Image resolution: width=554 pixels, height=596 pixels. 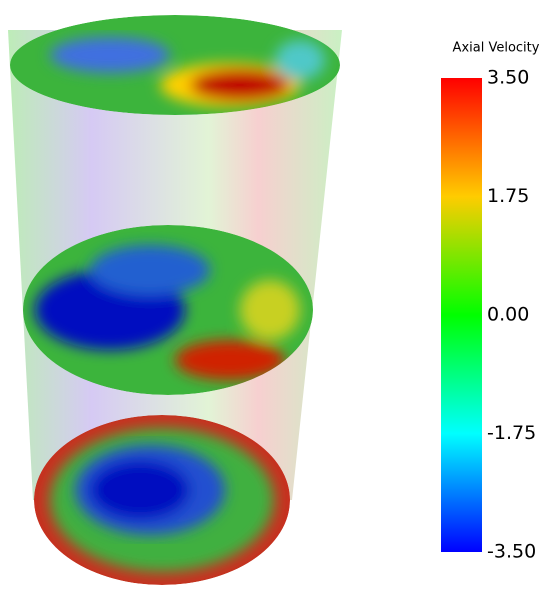 I want to click on colorbar-tick-label: -3.50, so click(x=511, y=552).